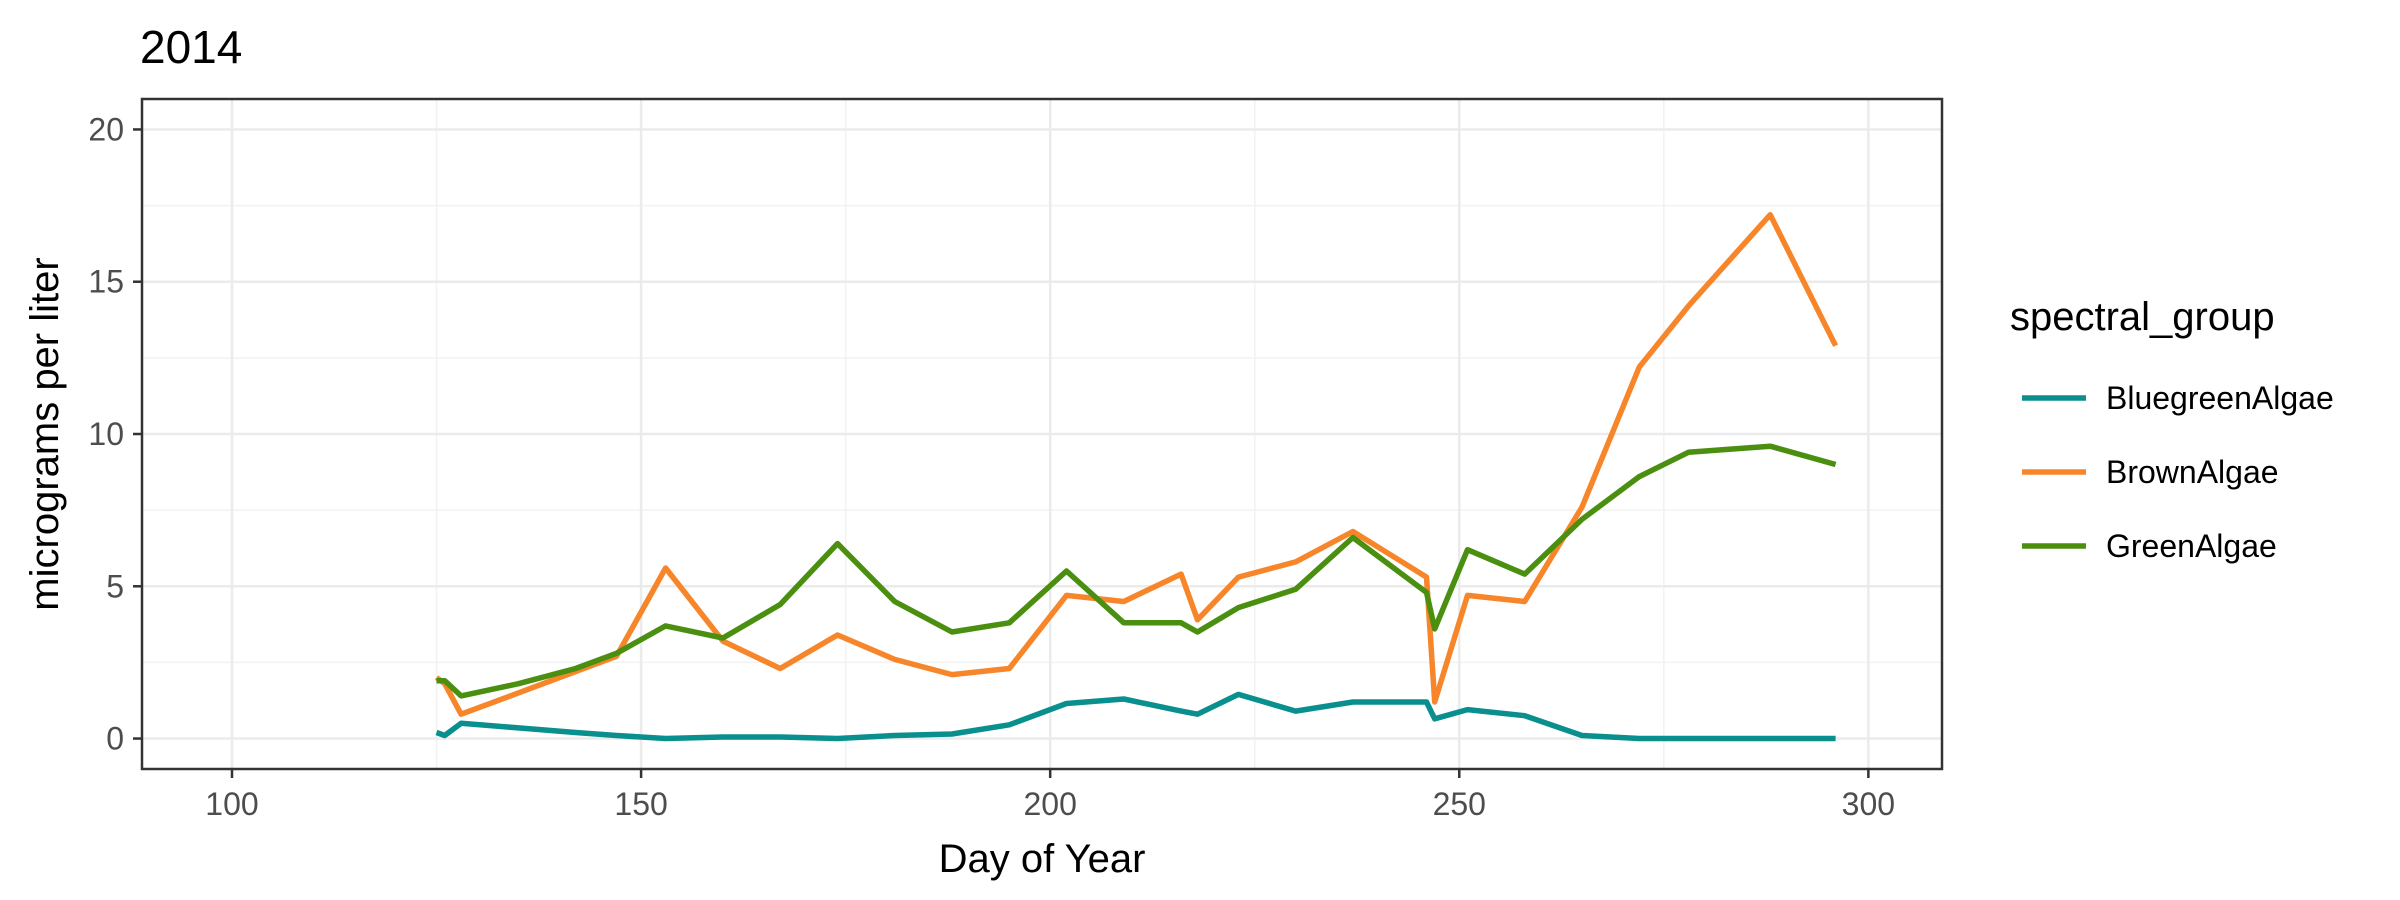  I want to click on y-tick-label: 15, so click(106, 282).